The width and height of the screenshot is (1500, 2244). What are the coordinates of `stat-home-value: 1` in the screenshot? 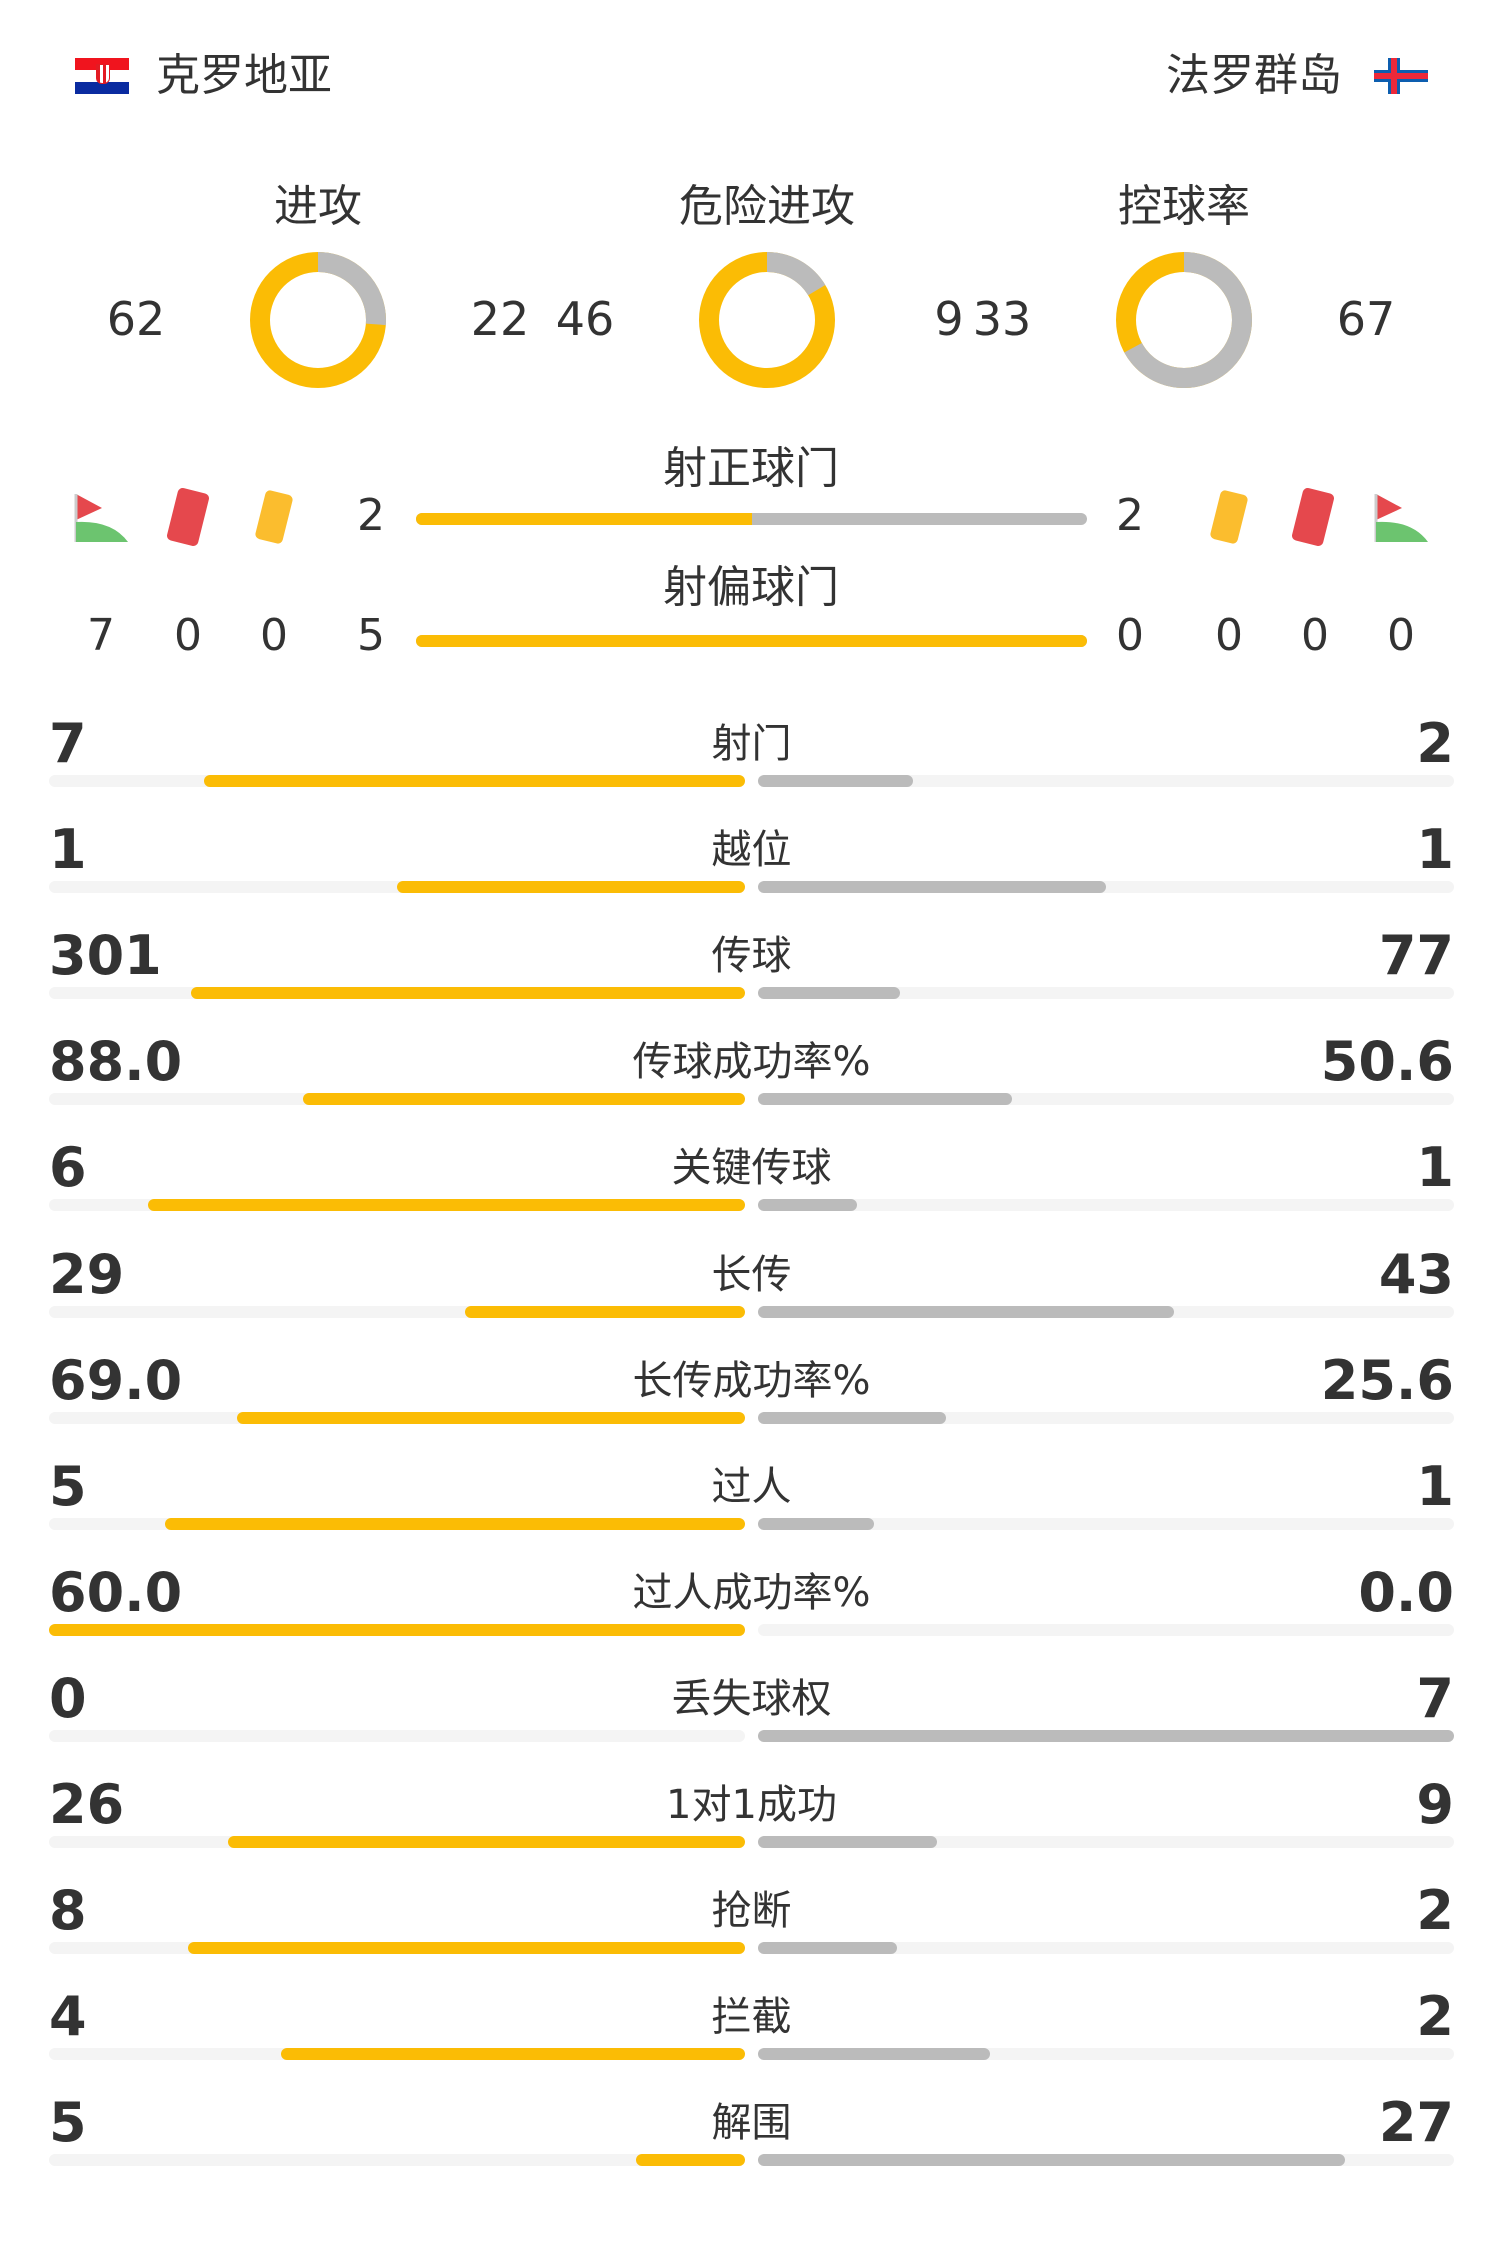 It's located at (68, 850).